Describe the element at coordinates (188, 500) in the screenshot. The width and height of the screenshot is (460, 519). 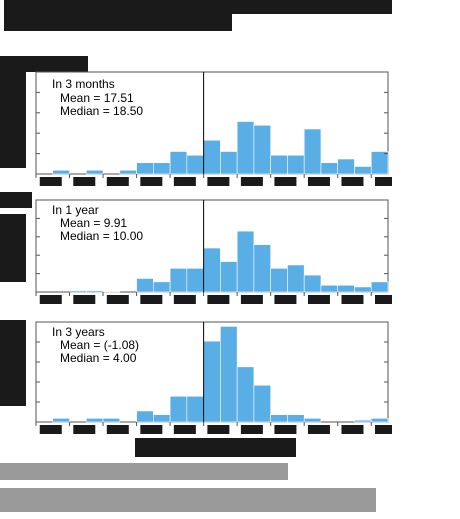
I see `redacted-footnote-line` at that location.